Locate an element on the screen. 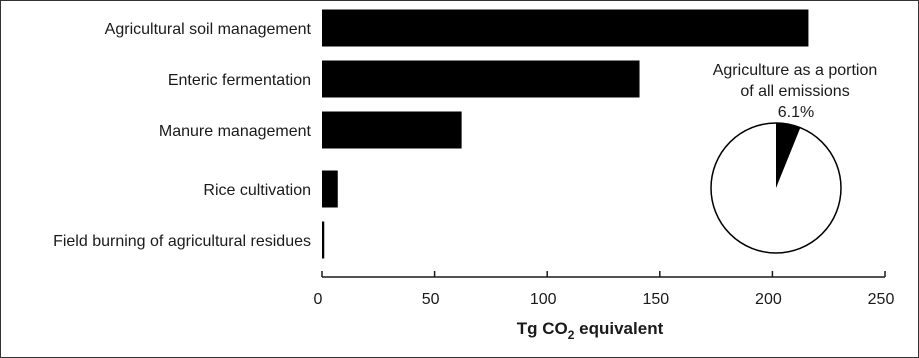 This screenshot has height=358, width=919. x-tick-label: 50 is located at coordinates (431, 299).